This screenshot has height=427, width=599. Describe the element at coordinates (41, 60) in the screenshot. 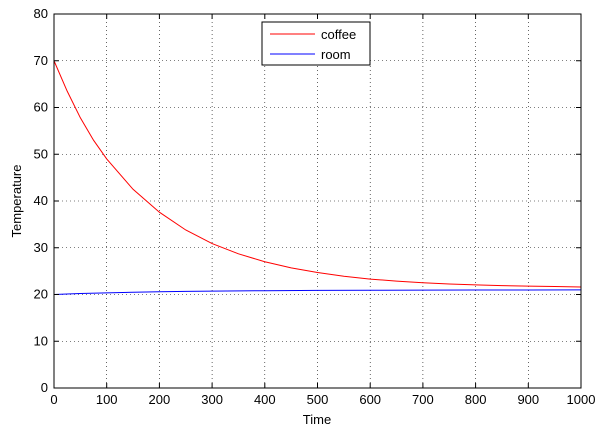

I see `y-tick-label: 70` at that location.